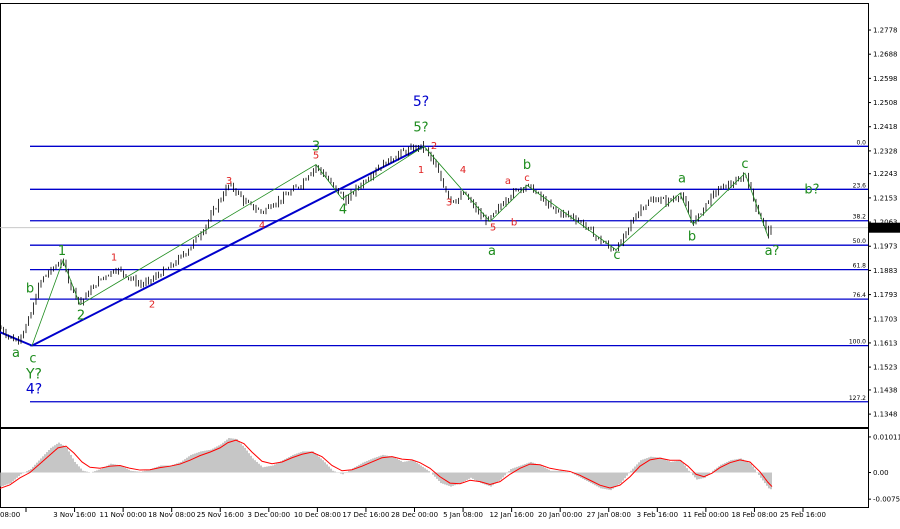 The height and width of the screenshot is (529, 900). Describe the element at coordinates (860, 266) in the screenshot. I see `fib-label-4: 61.8` at that location.